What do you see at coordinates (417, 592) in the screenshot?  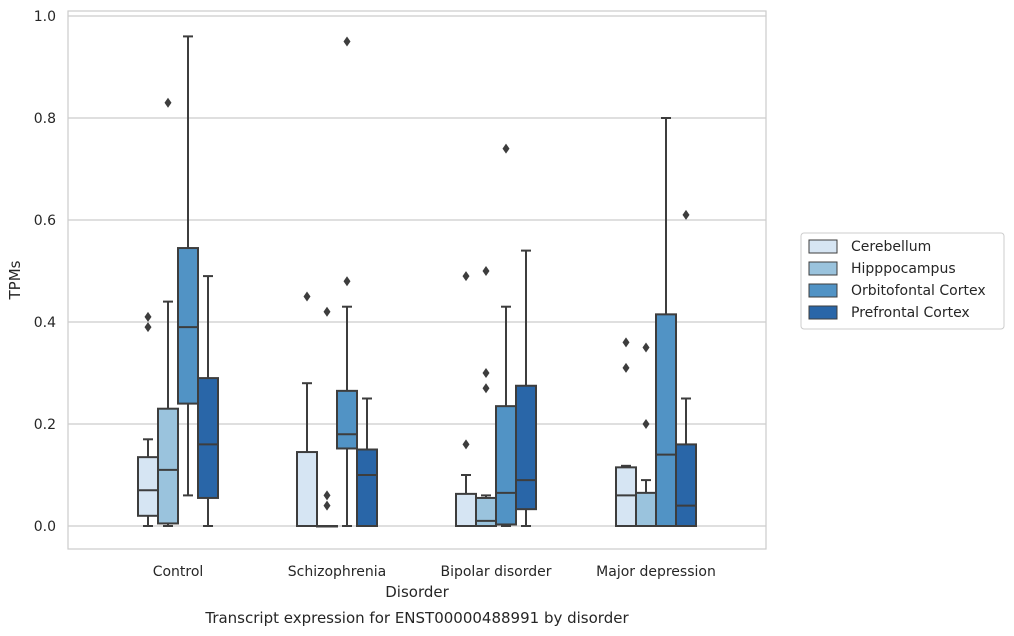 I see `x-axis-label: Disorder` at bounding box center [417, 592].